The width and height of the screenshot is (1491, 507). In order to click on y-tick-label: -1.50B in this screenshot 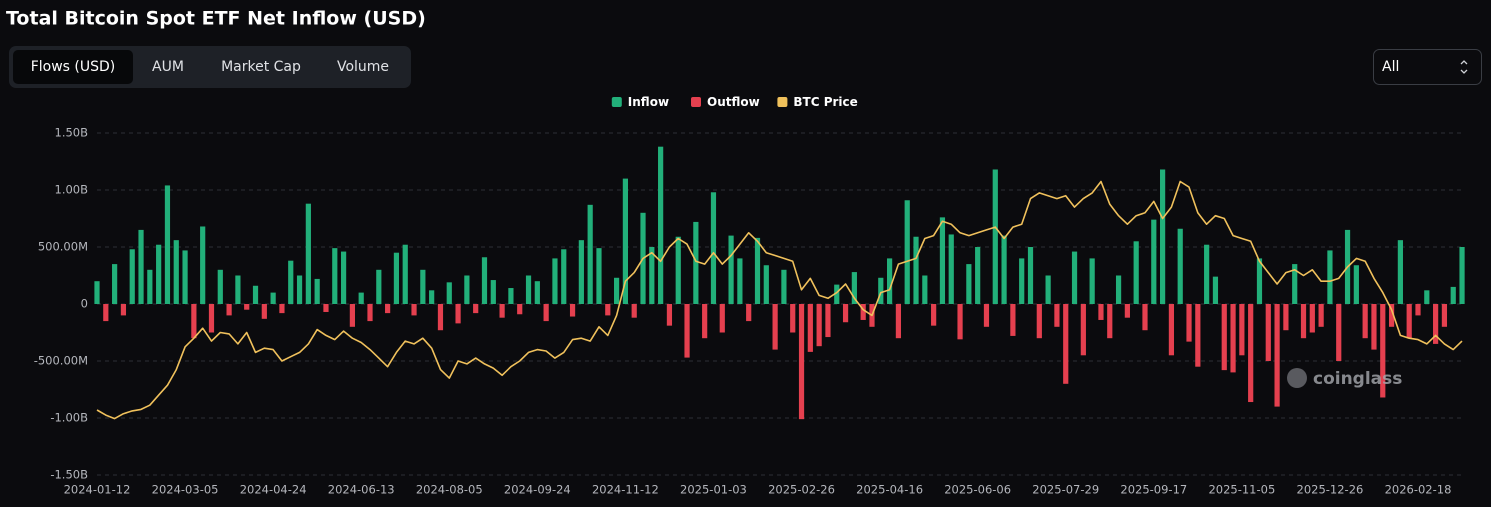, I will do `click(69, 475)`.